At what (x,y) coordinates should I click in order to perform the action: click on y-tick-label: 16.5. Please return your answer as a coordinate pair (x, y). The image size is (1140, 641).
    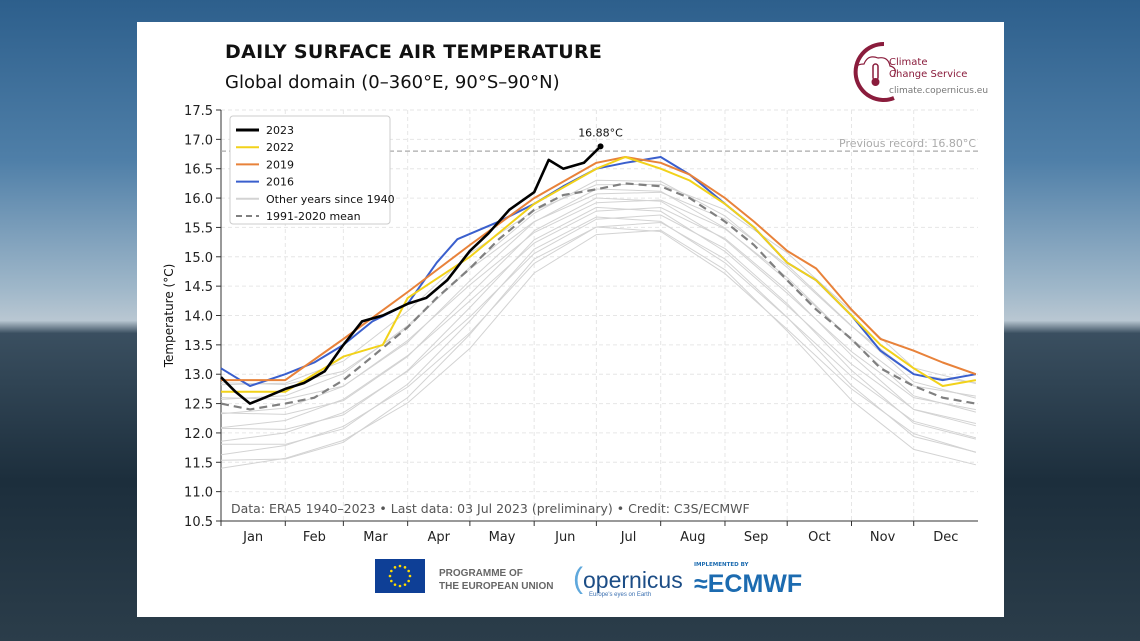
    Looking at the image, I should click on (198, 170).